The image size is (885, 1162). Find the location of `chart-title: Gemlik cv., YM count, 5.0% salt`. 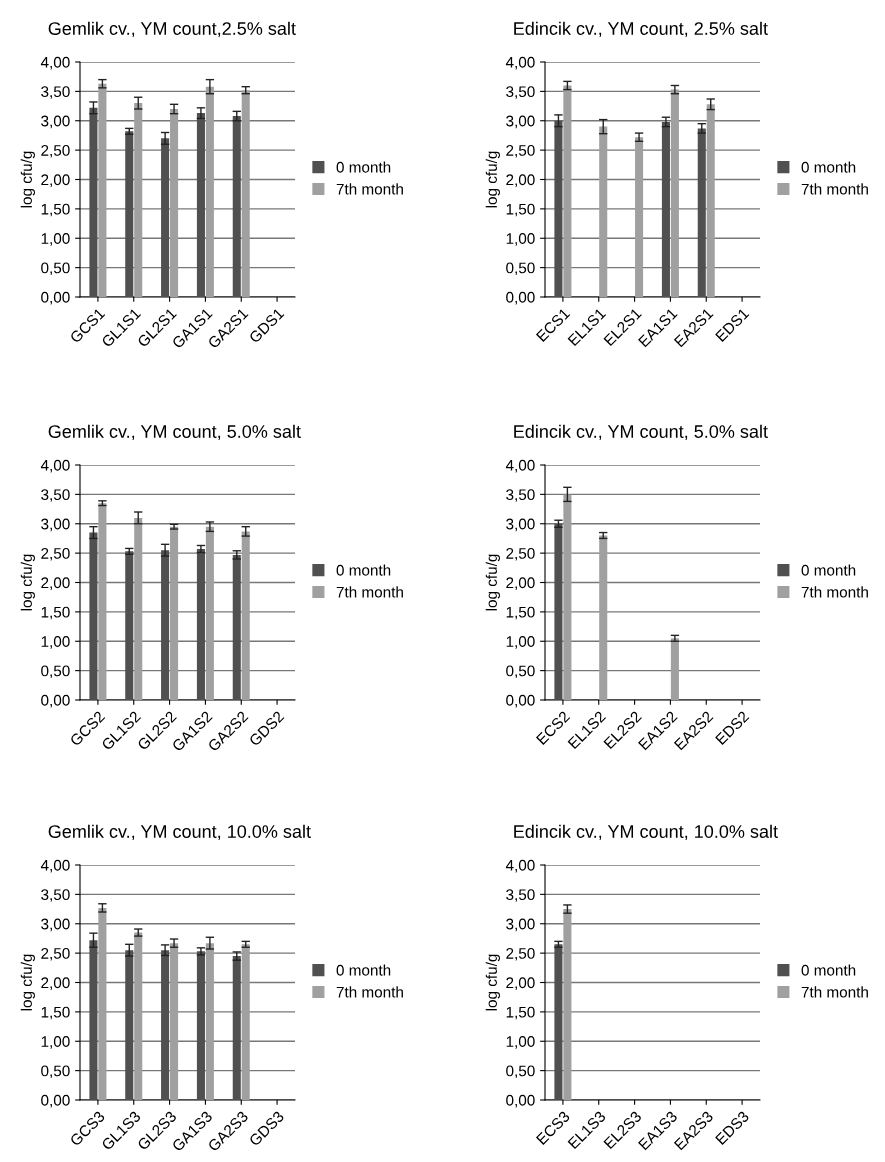

chart-title: Gemlik cv., YM count, 5.0% salt is located at coordinates (174, 432).